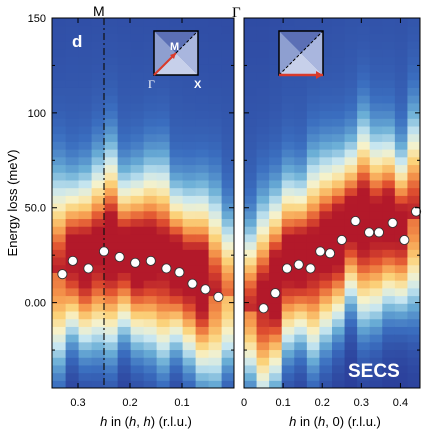  Describe the element at coordinates (400, 403) in the screenshot. I see `x-tick-label: 0.4` at that location.